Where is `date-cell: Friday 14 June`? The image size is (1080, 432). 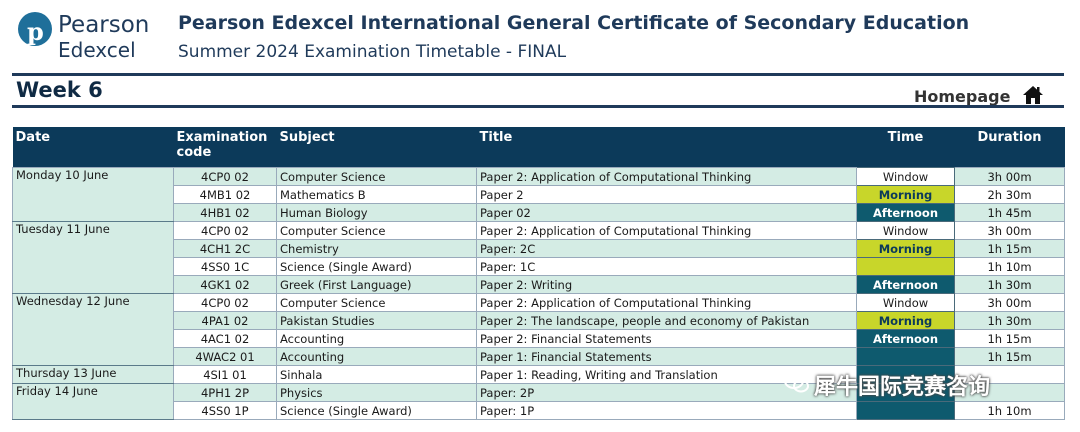 date-cell: Friday 14 June is located at coordinates (93, 401).